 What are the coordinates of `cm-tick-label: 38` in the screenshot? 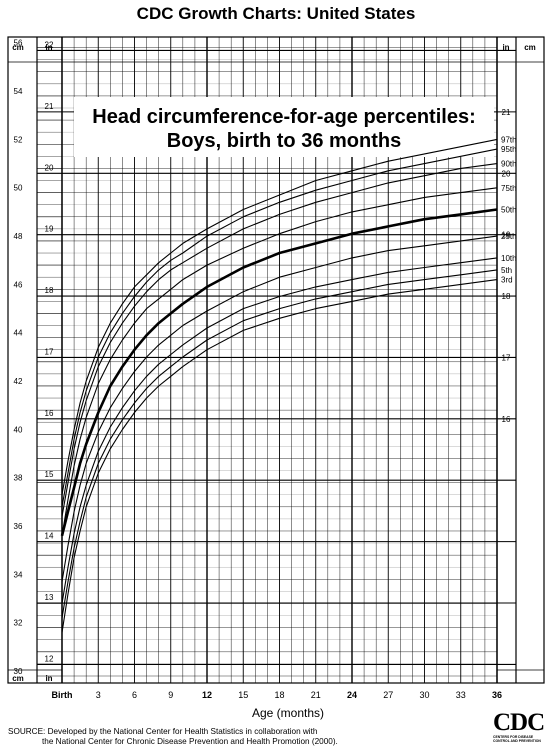 It's located at (18, 478).